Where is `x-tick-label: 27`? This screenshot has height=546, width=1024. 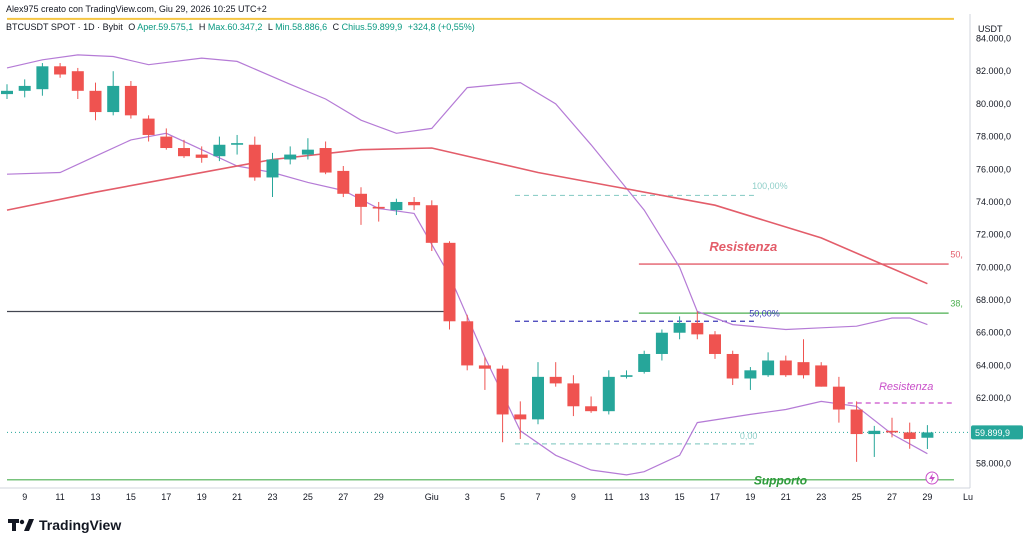 x-tick-label: 27 is located at coordinates (343, 497).